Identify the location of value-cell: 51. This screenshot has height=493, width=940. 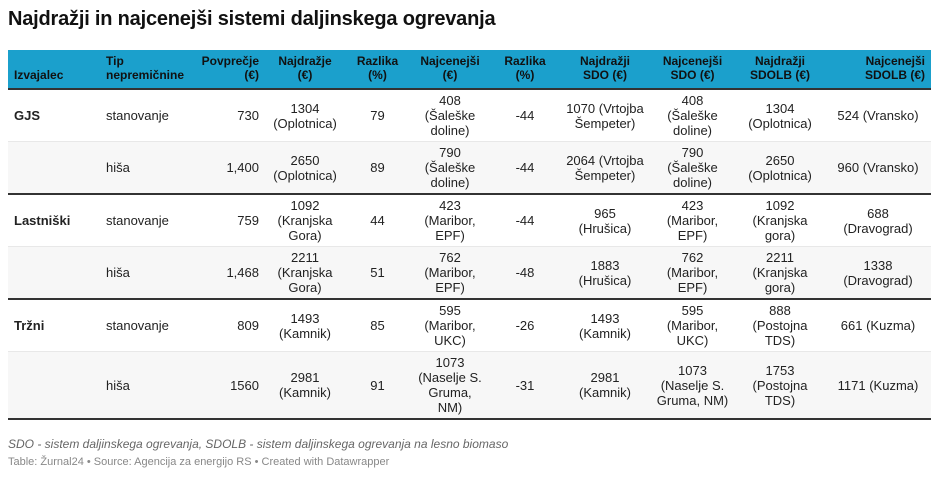
(377, 273).